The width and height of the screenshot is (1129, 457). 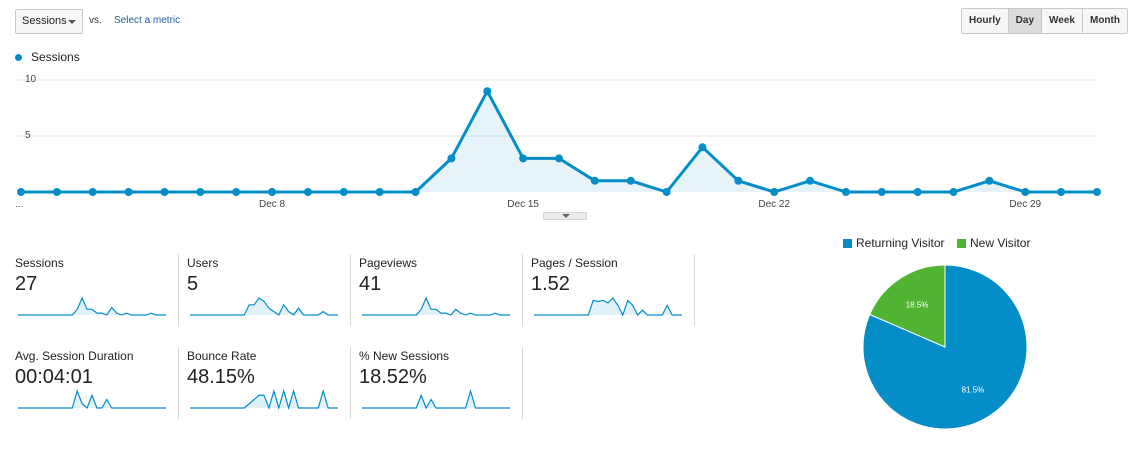 I want to click on select-metric-link: Select a metric, so click(x=147, y=20).